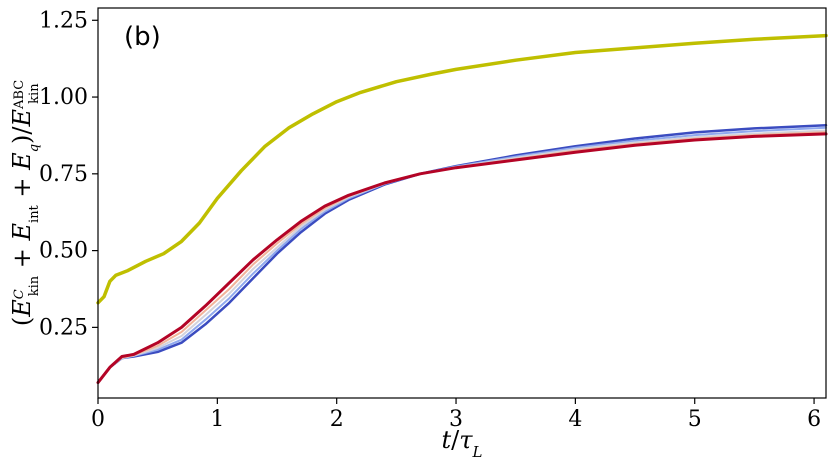  I want to click on x-tick-label: 1, so click(217, 419).